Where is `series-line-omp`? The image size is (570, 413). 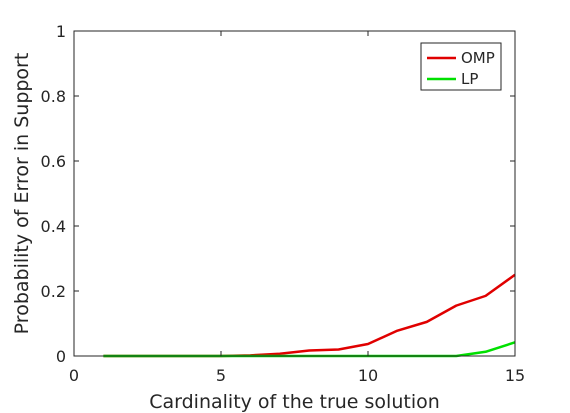
series-line-omp is located at coordinates (309, 315).